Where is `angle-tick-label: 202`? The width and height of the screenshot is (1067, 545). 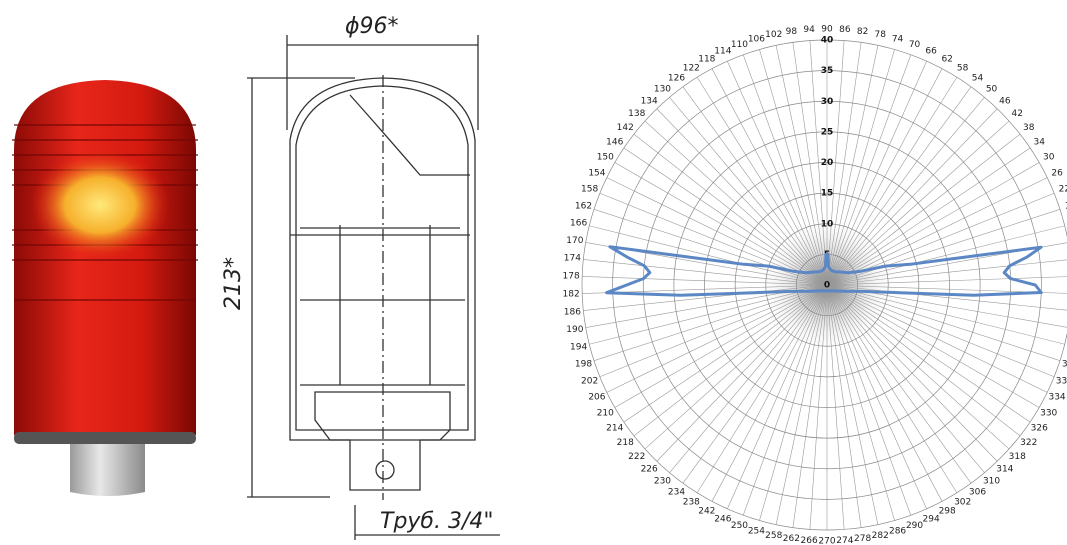
angle-tick-label: 202 is located at coordinates (589, 381).